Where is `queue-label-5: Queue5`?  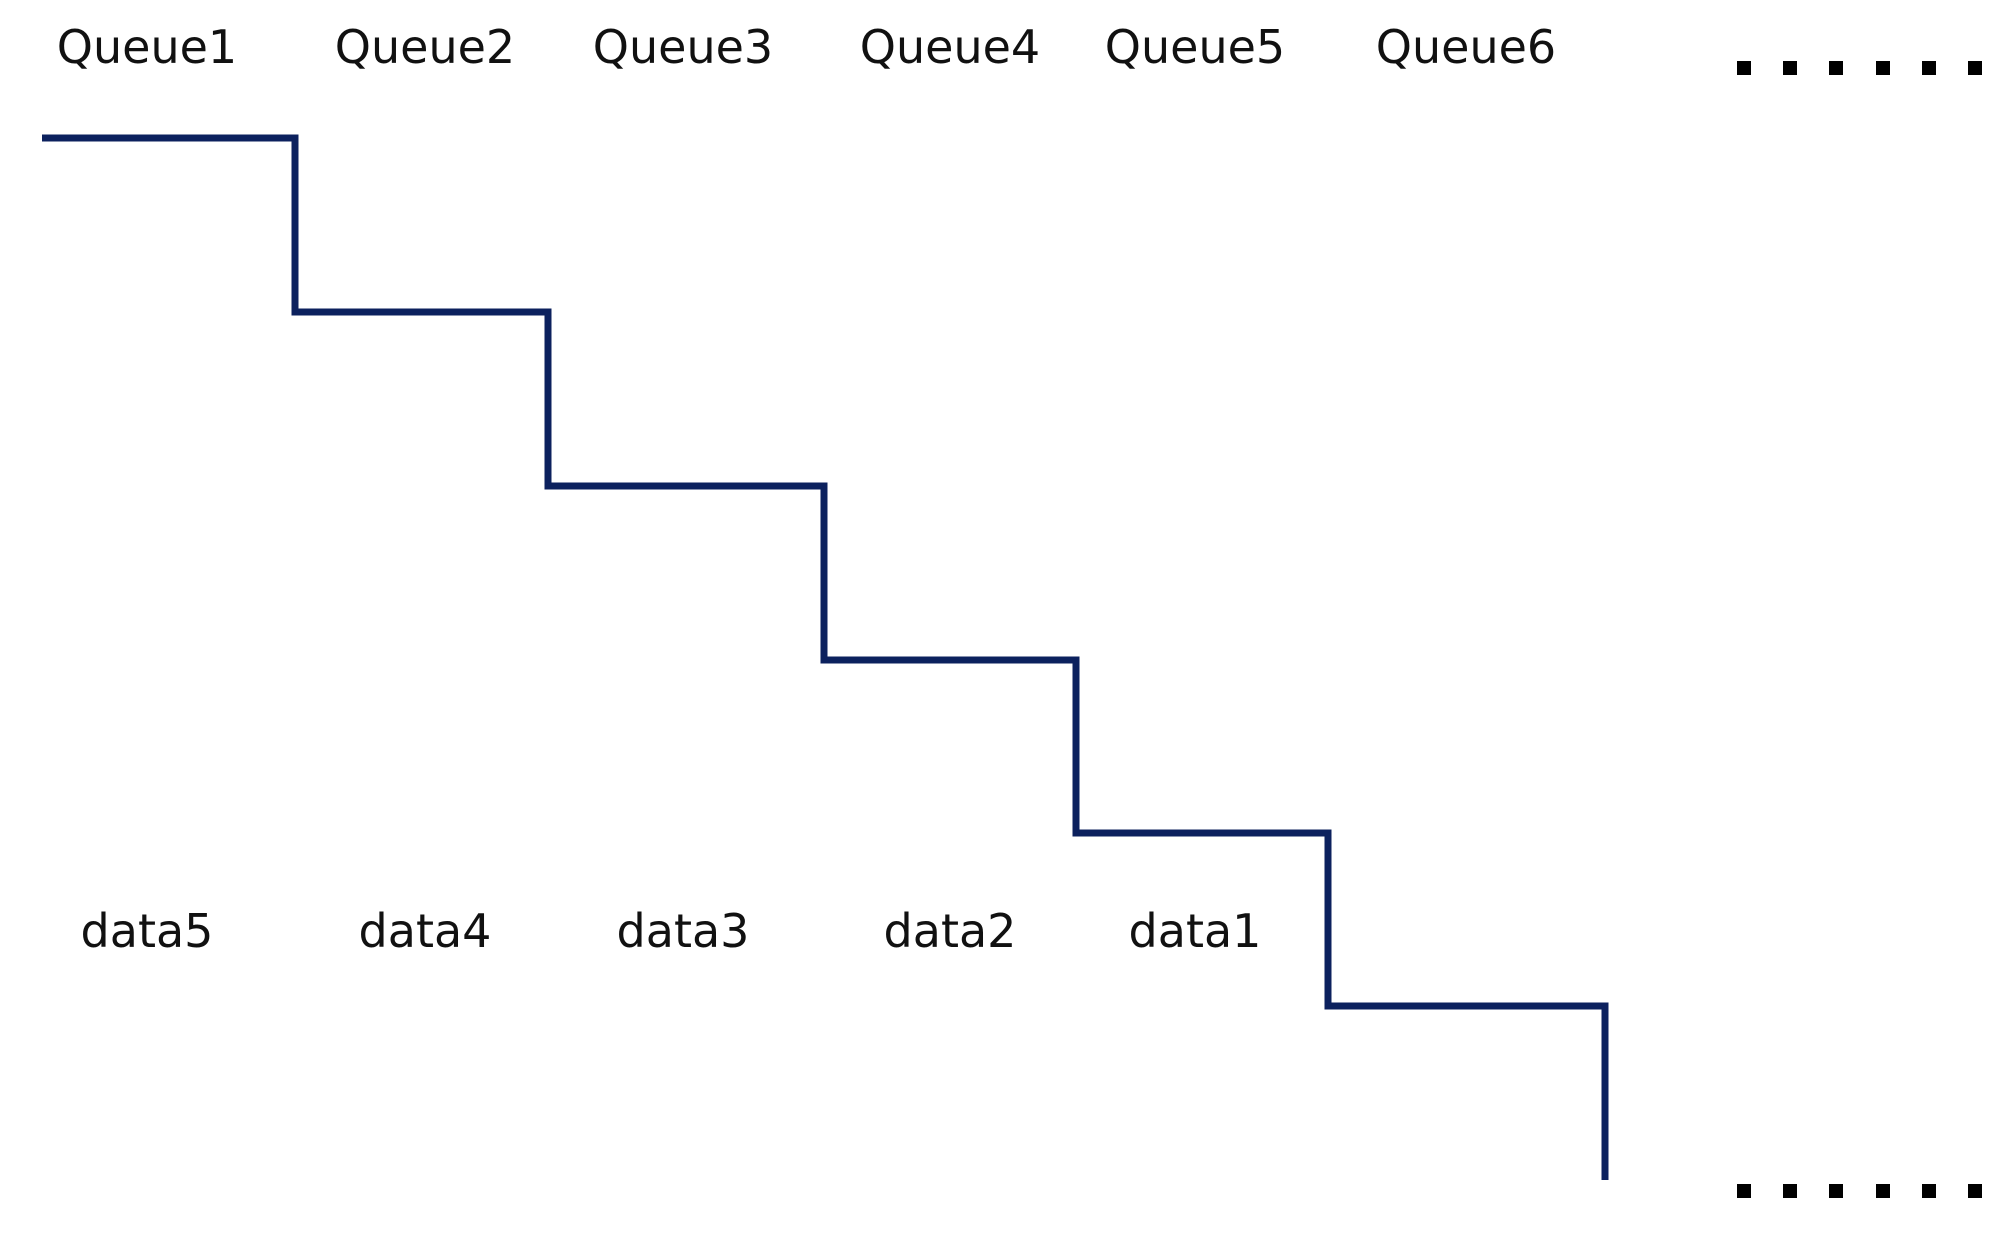 queue-label-5: Queue5 is located at coordinates (1195, 47).